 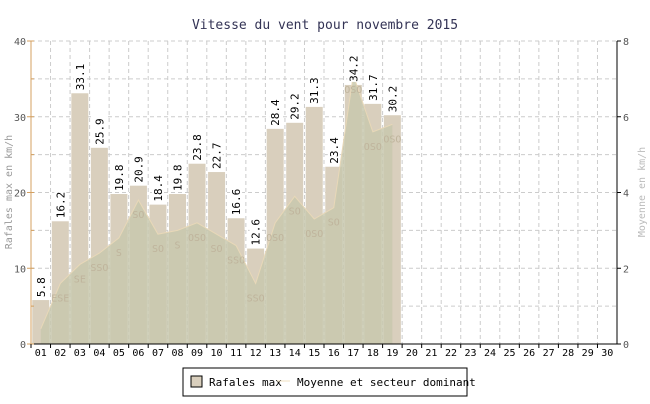 I want to click on x-tick-label: 09, so click(x=197, y=353).